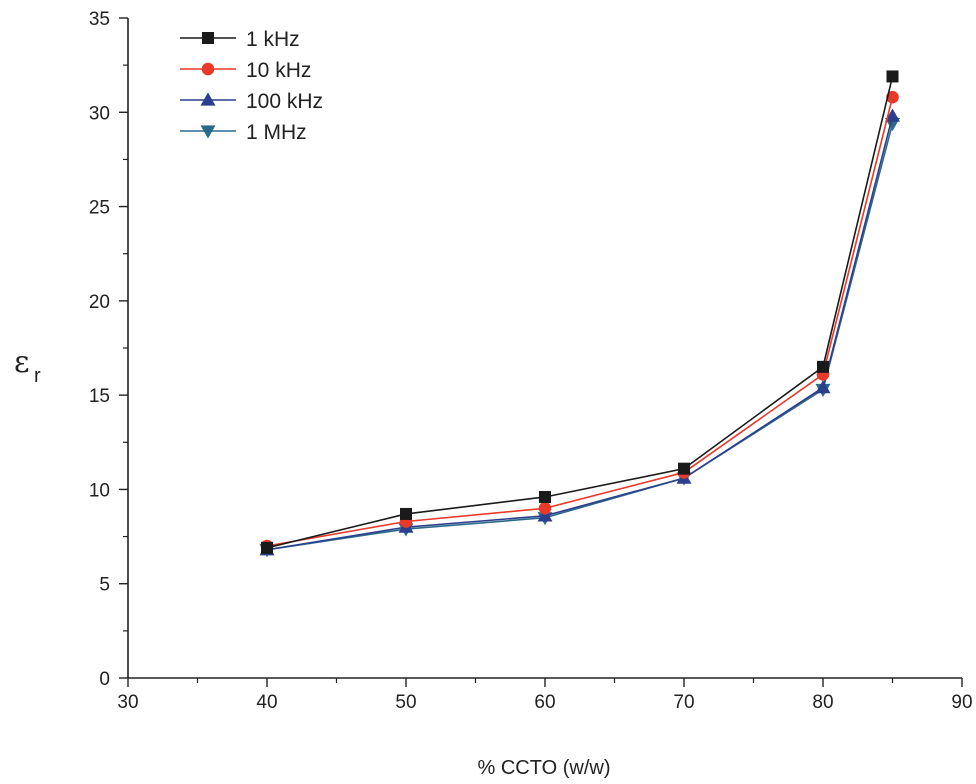 Image resolution: width=976 pixels, height=784 pixels. I want to click on legend-item: 10 kHz, so click(245, 70).